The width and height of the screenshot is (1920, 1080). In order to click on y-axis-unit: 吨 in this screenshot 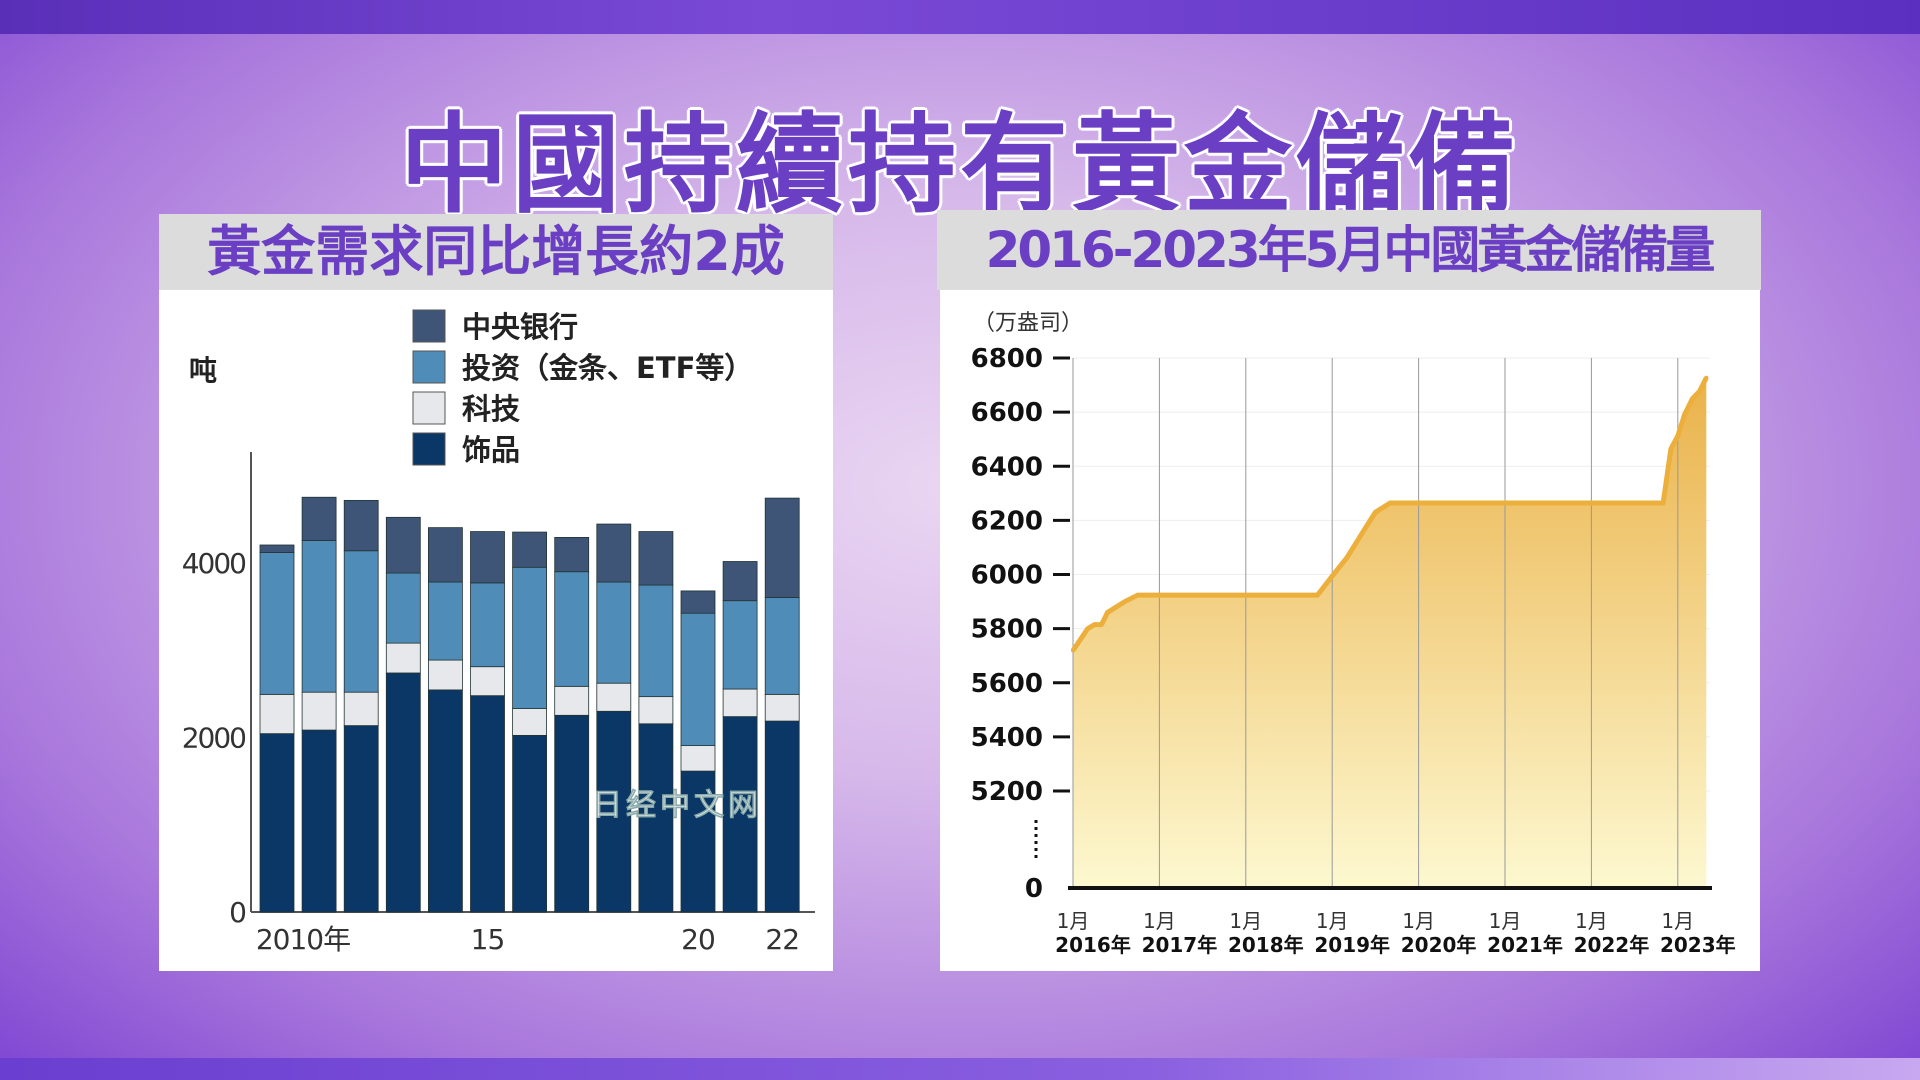, I will do `click(203, 370)`.